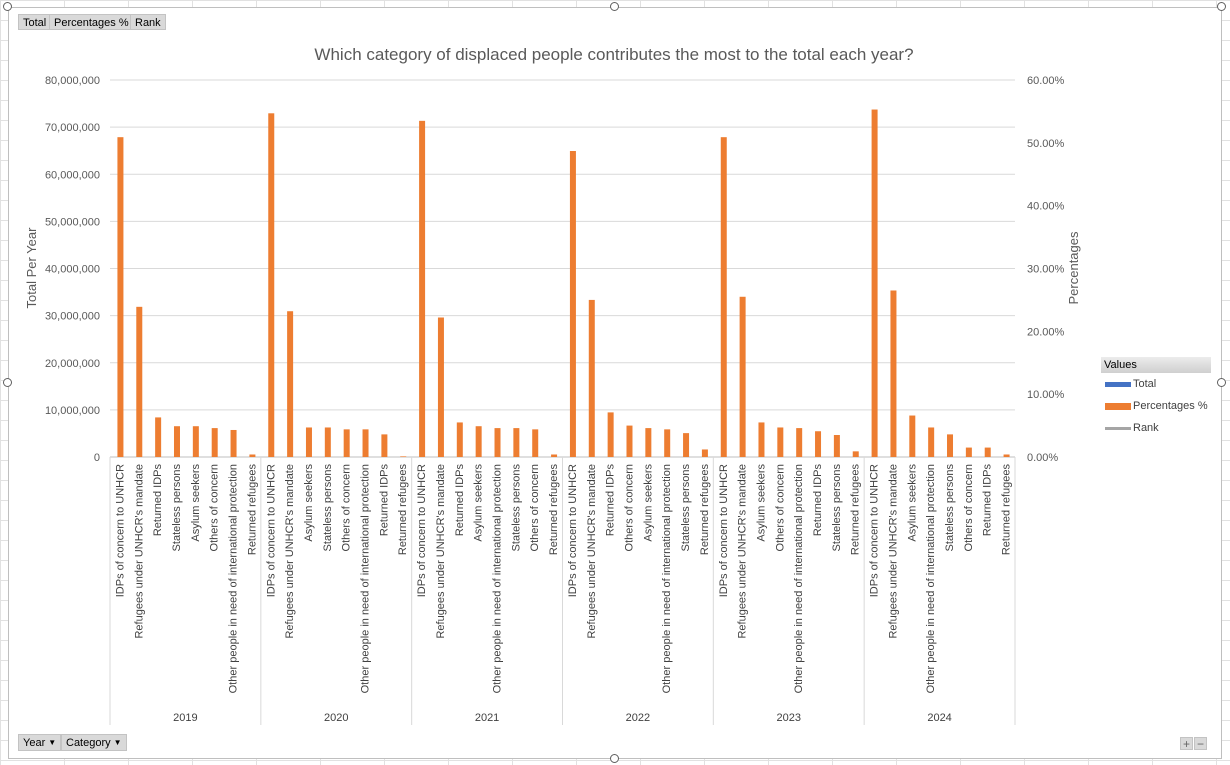 This screenshot has height=765, width=1230. Describe the element at coordinates (34, 743) in the screenshot. I see `axis-field-label: Year` at that location.